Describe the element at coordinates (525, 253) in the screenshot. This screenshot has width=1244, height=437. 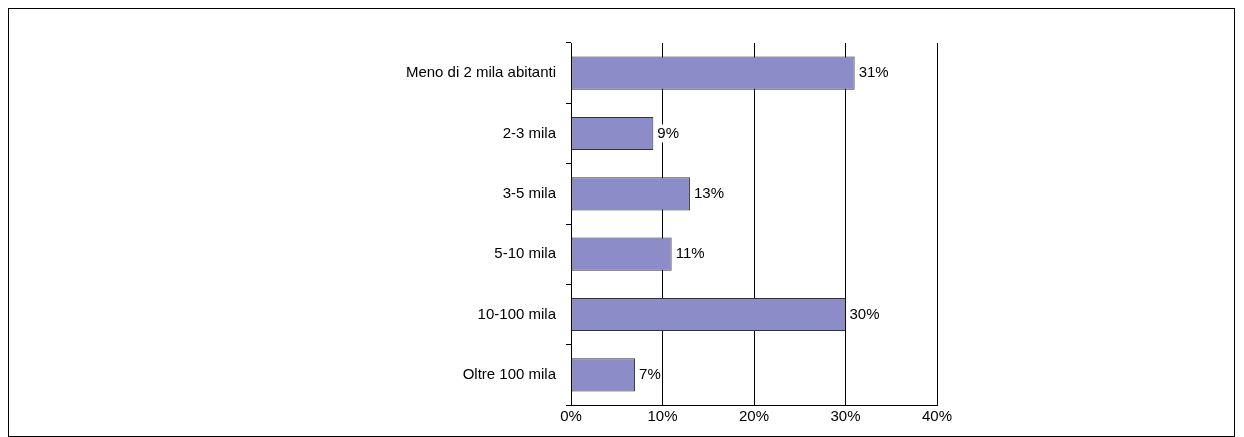
I see `y-tick-label: 5-10 mila` at that location.